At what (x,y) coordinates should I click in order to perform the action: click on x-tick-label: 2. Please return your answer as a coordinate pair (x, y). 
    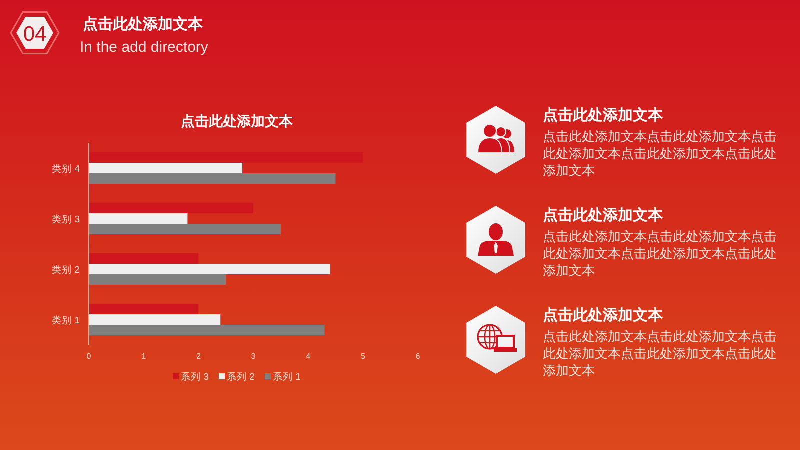
    Looking at the image, I should click on (199, 356).